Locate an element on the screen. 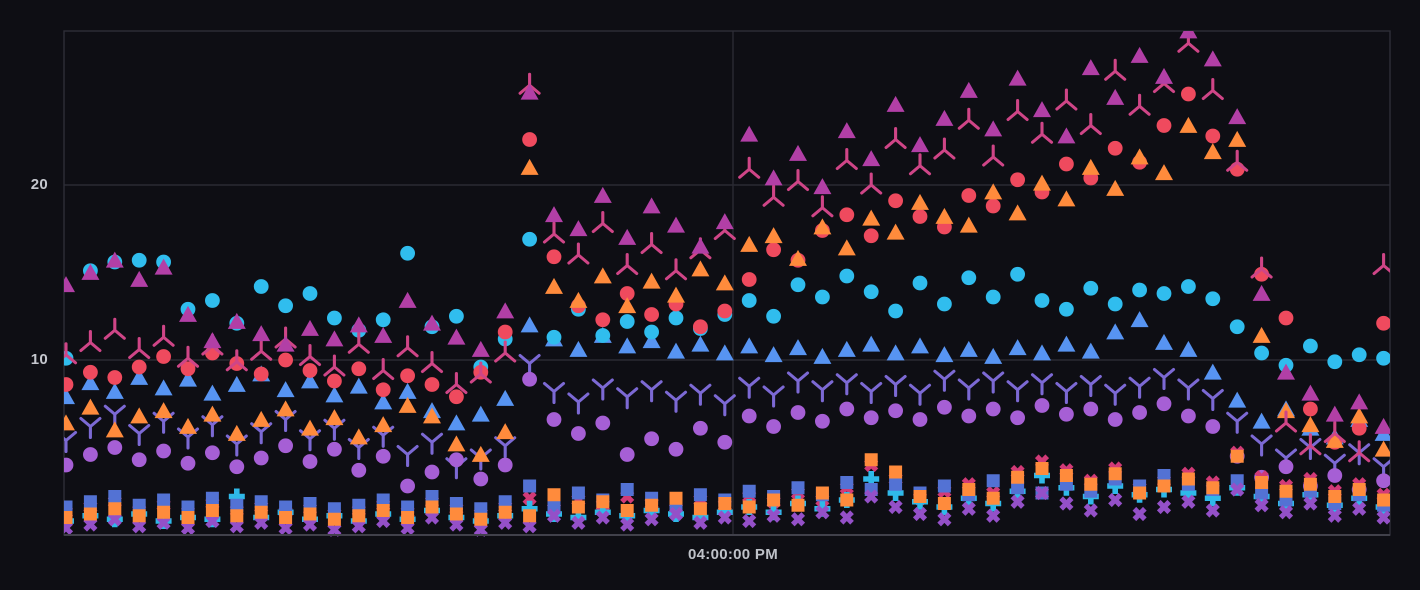 The image size is (1420, 590). y-axis-tick-label: 10 is located at coordinates (39, 359).